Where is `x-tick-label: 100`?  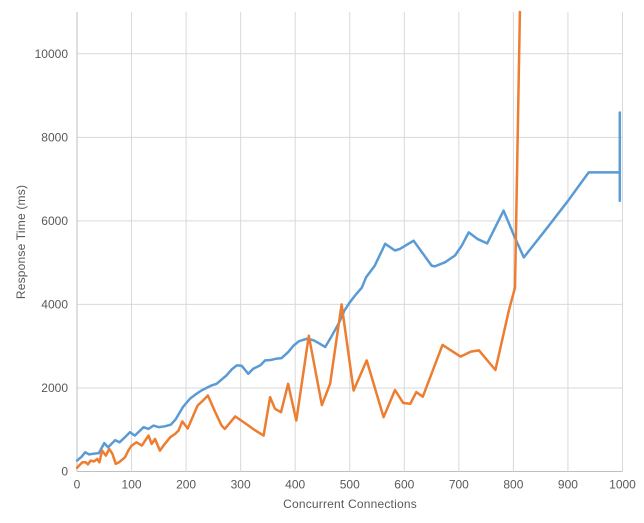
x-tick-label: 100 is located at coordinates (132, 485).